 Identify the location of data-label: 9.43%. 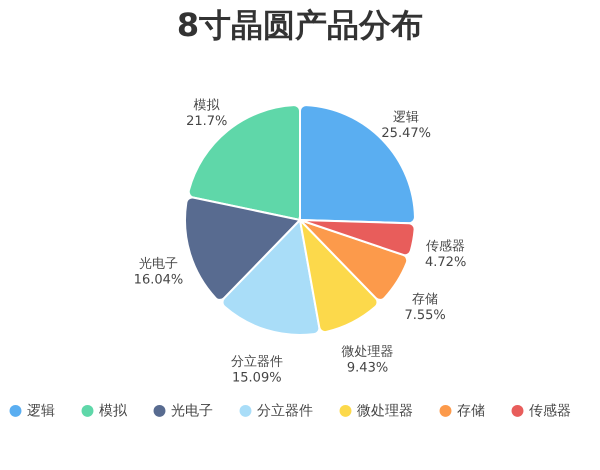
(367, 368).